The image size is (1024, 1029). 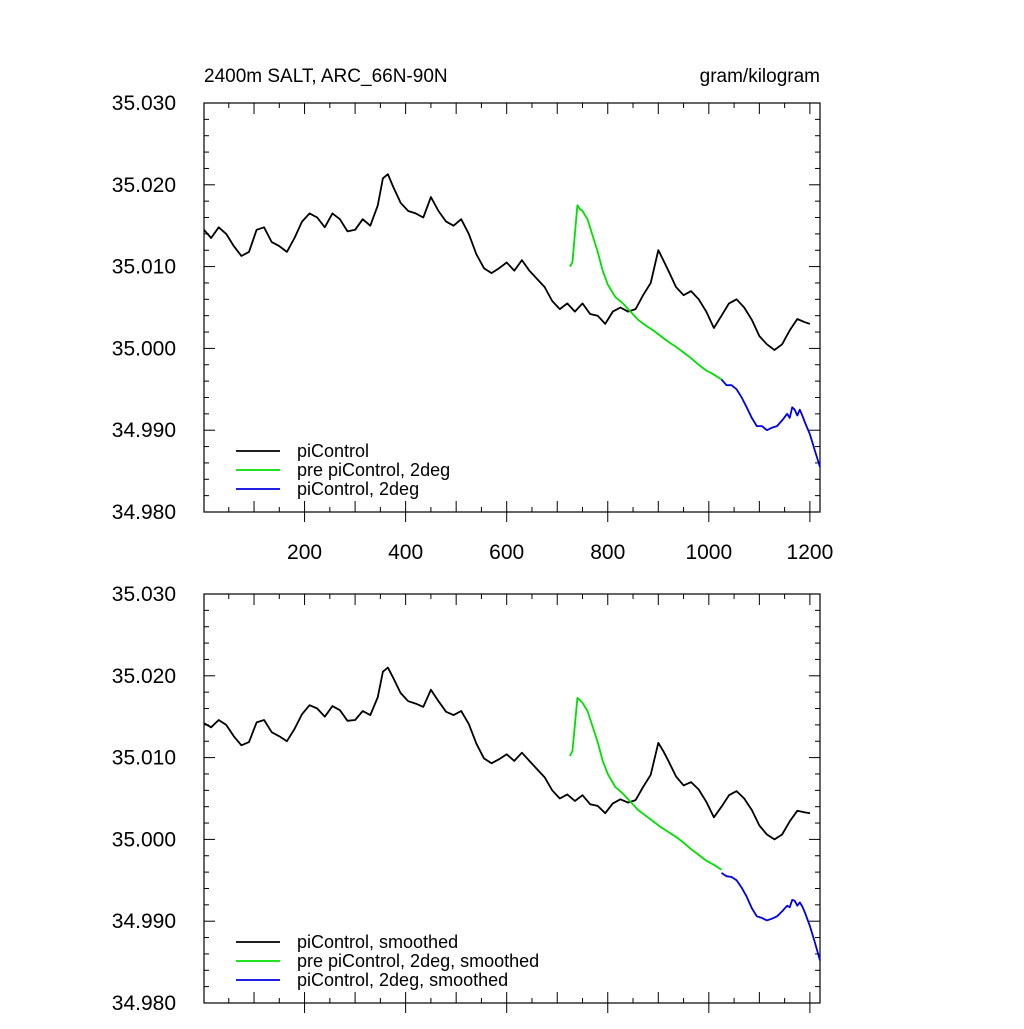 What do you see at coordinates (358, 489) in the screenshot?
I see `legend-label-2: piControl, 2deg` at bounding box center [358, 489].